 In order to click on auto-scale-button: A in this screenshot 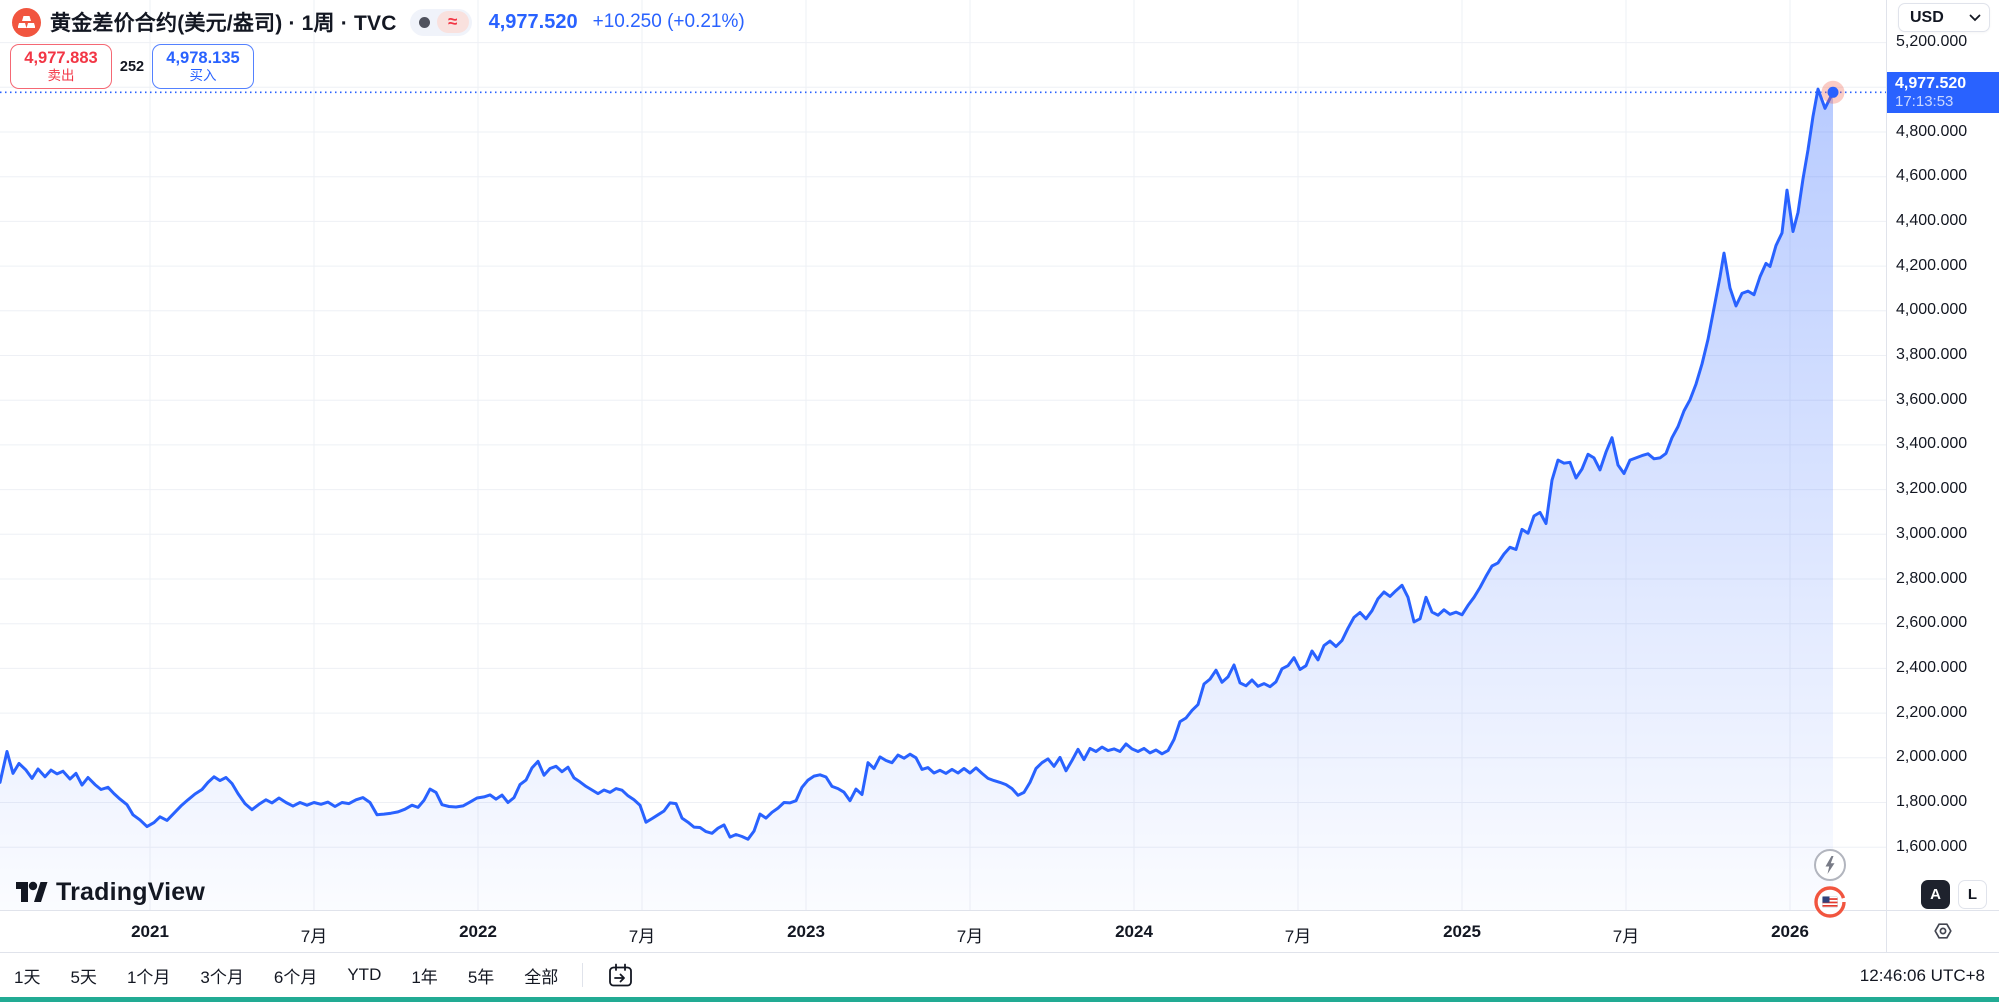, I will do `click(1935, 894)`.